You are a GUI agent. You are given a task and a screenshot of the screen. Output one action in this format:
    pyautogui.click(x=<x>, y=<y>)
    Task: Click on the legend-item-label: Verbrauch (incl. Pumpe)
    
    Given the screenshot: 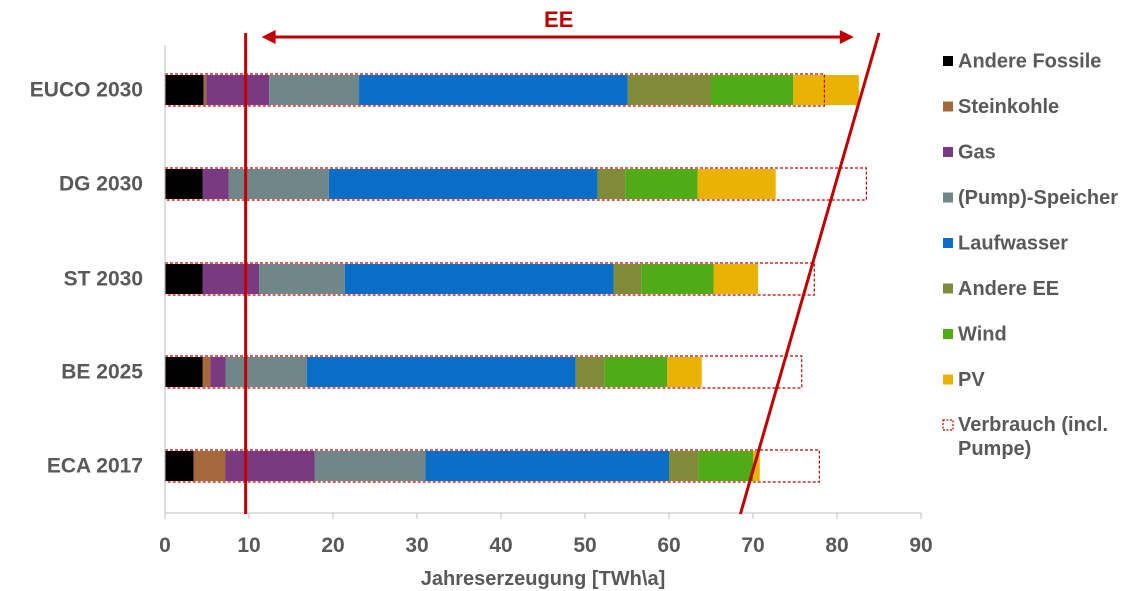 What is the action you would take?
    pyautogui.click(x=1033, y=437)
    